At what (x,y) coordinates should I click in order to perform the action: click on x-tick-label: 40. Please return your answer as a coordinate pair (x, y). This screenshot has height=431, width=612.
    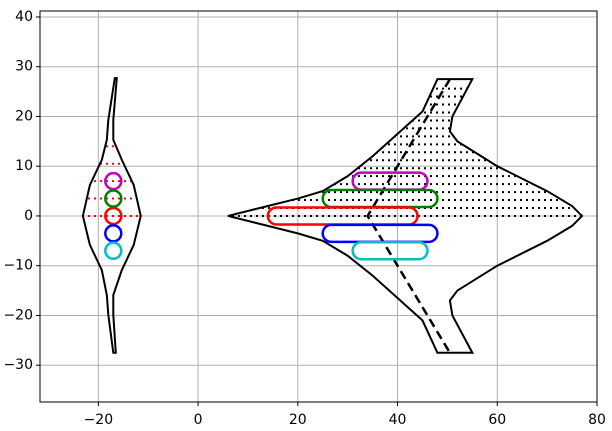
    Looking at the image, I should click on (398, 420).